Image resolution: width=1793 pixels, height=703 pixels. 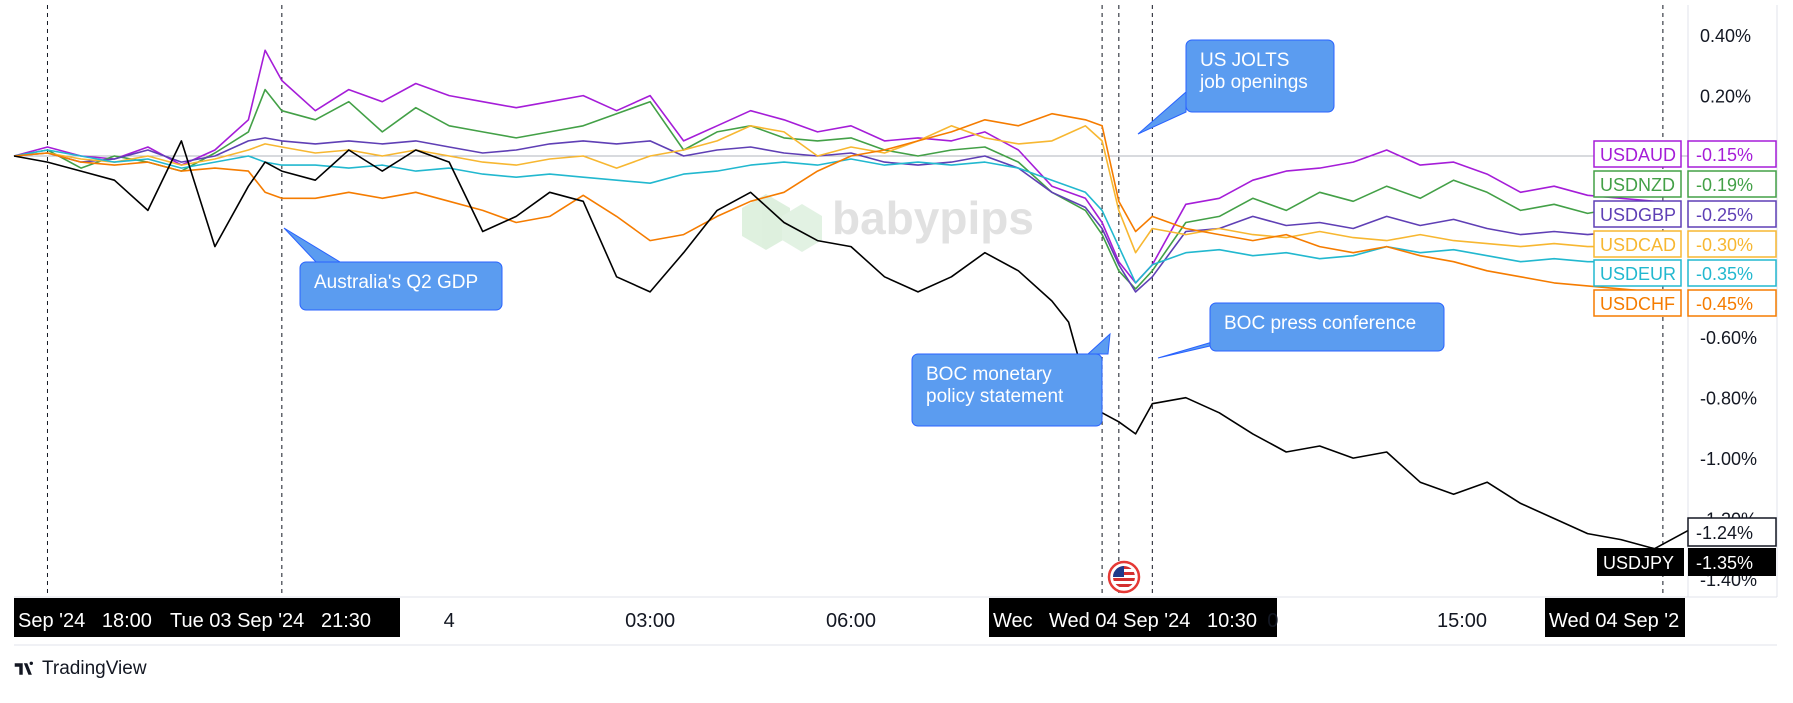 What do you see at coordinates (1724, 245) in the screenshot?
I see `series-value-label: -0.30%` at bounding box center [1724, 245].